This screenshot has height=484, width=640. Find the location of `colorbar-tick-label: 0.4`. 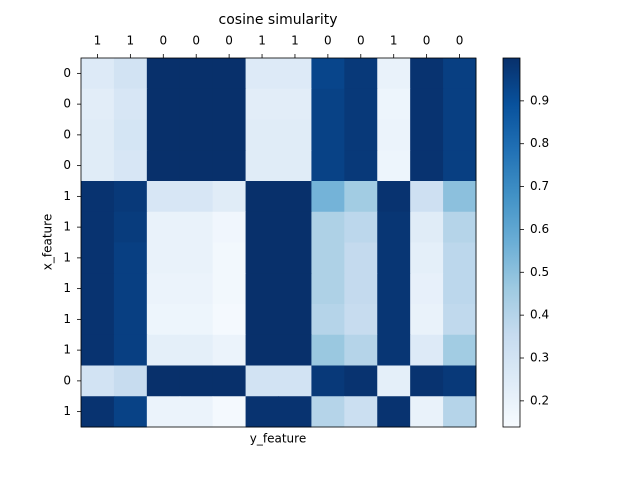

colorbar-tick-label: 0.4 is located at coordinates (539, 315).